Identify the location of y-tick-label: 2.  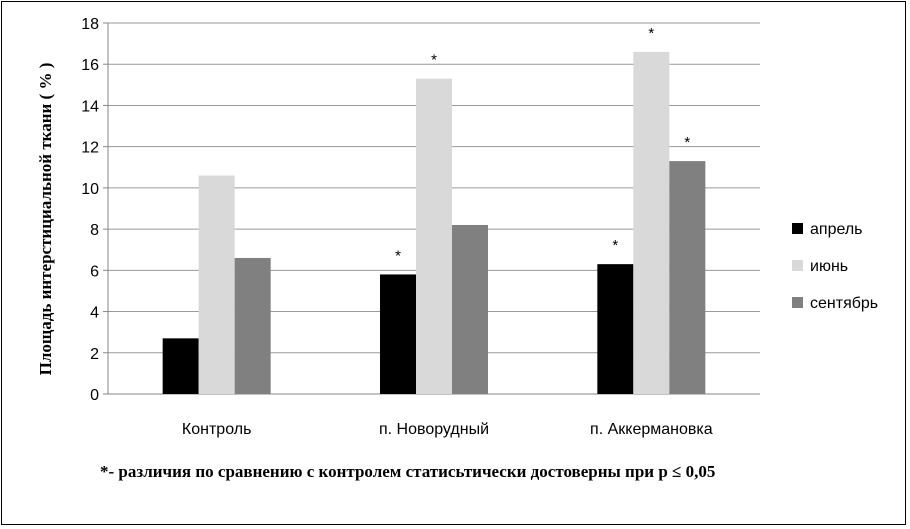
(94, 354).